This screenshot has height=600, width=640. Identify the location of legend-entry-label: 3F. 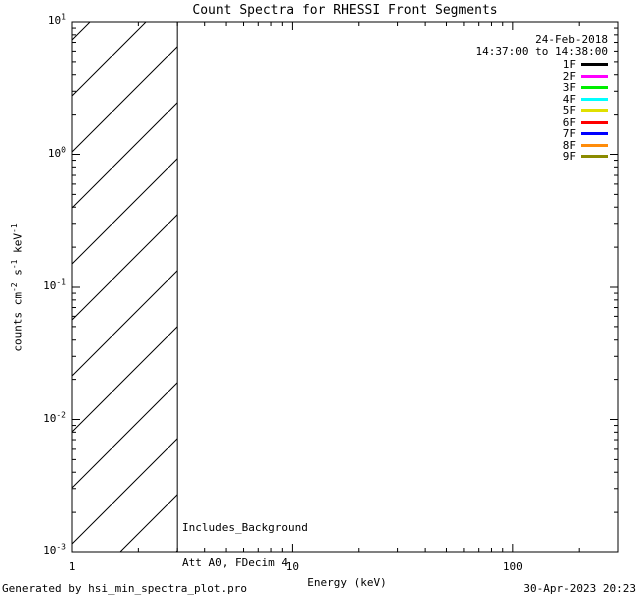
(569, 87).